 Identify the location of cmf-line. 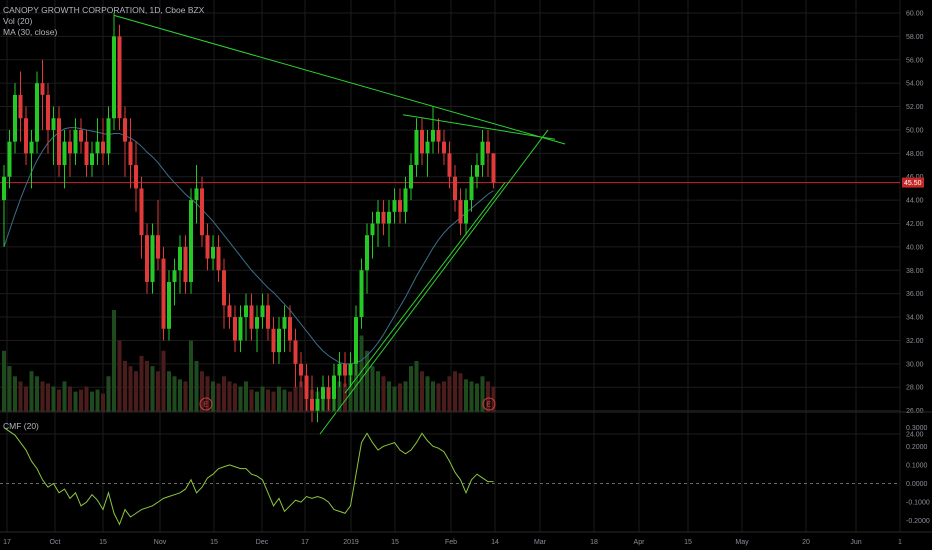
(248, 476).